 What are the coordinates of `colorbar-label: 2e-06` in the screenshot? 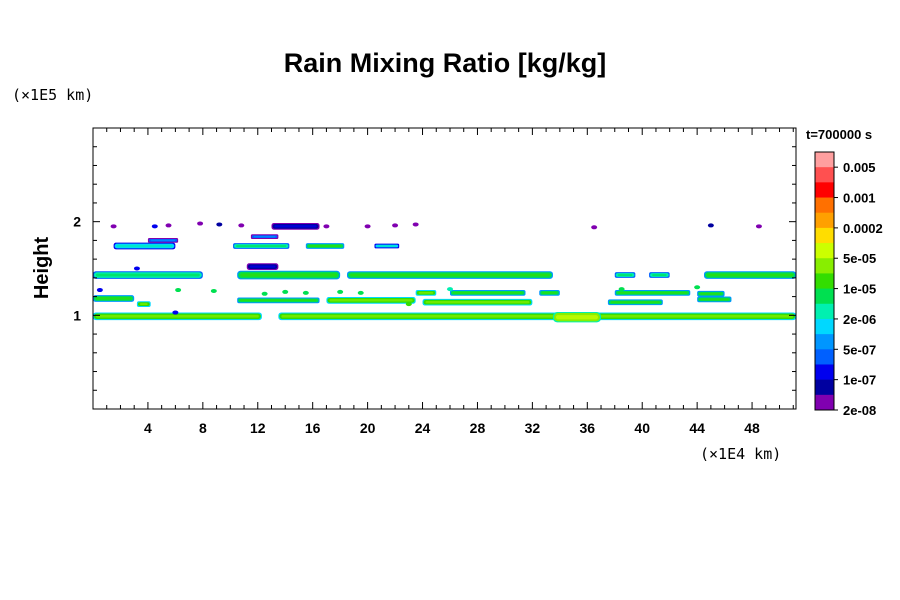 It's located at (859, 319).